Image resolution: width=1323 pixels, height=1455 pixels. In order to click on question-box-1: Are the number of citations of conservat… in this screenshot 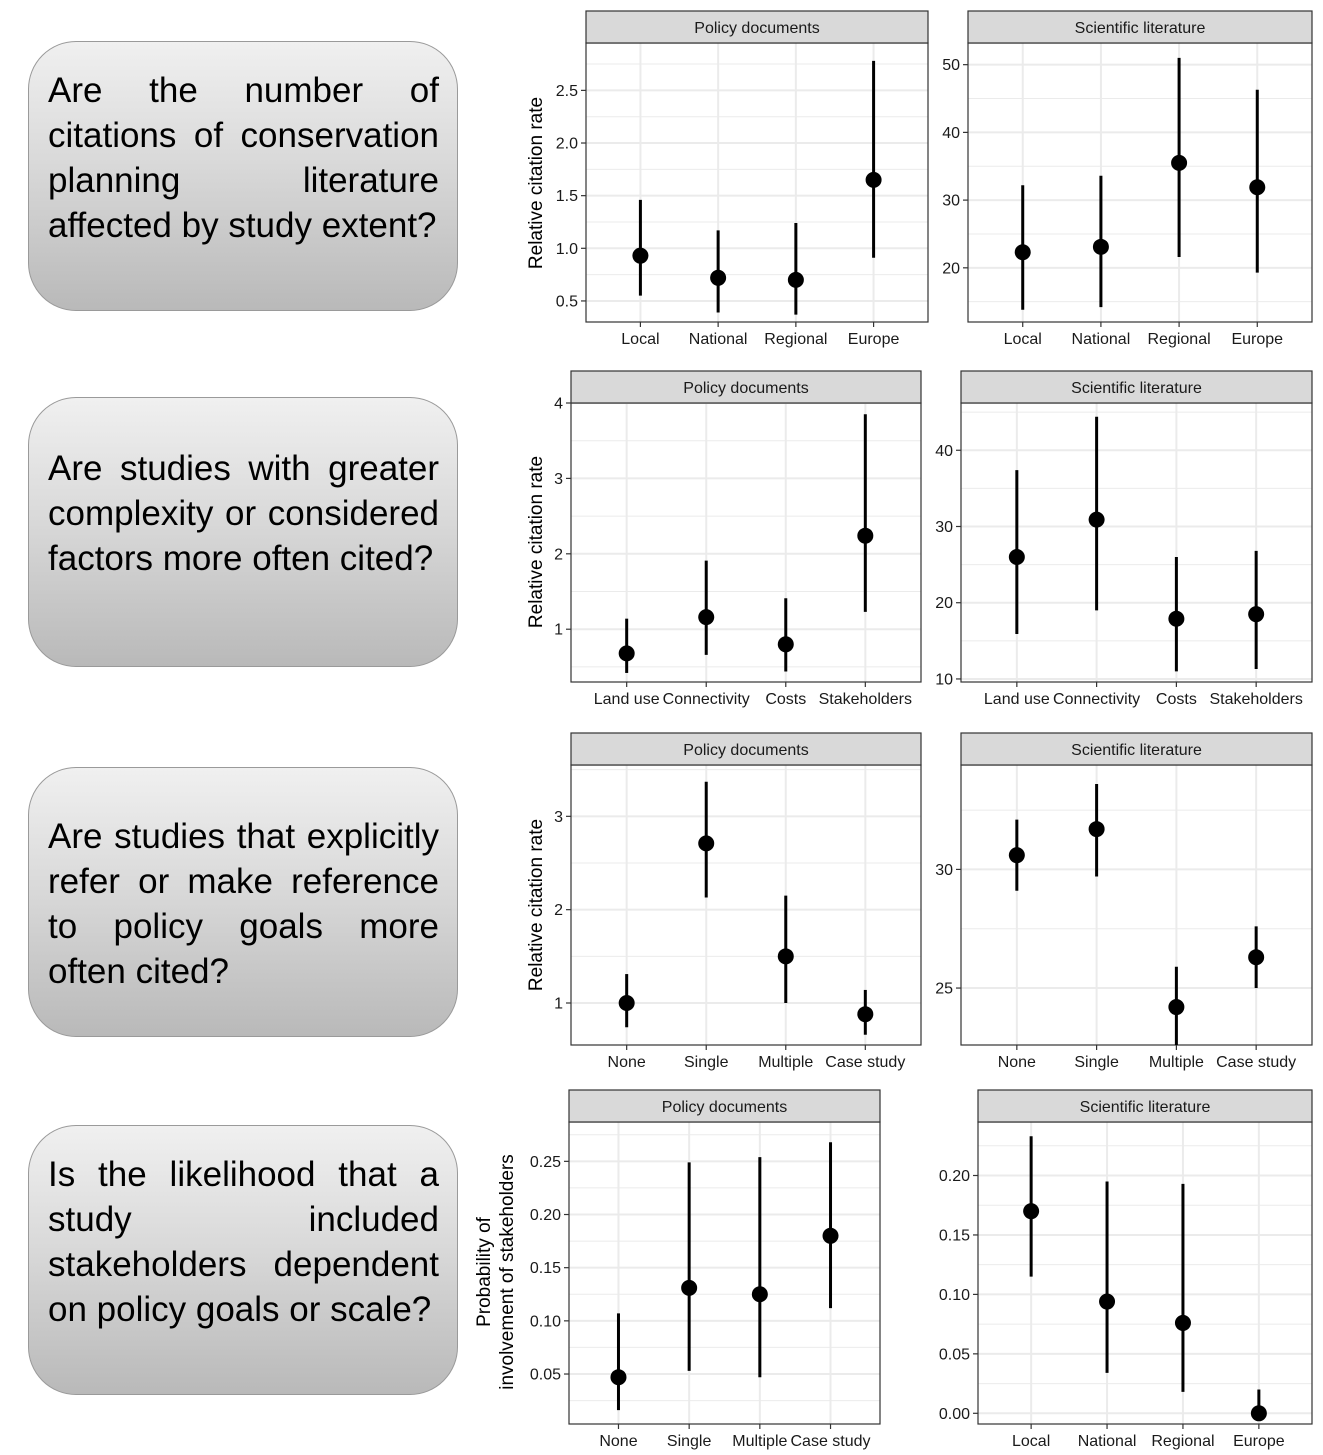, I will do `click(243, 176)`.